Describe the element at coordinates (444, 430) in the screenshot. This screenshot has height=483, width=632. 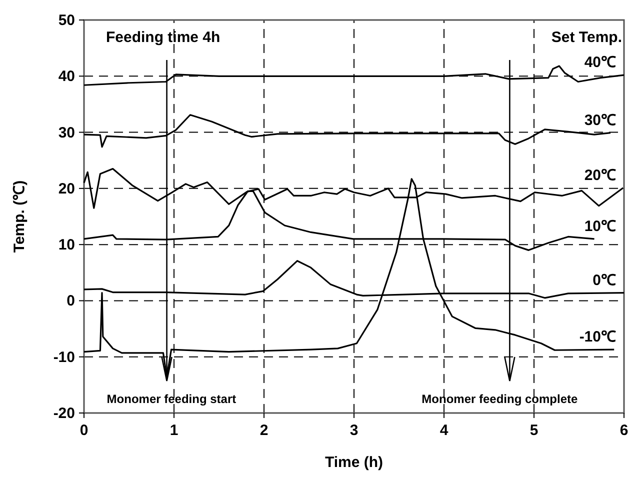
I see `x-tick-label: 4` at that location.